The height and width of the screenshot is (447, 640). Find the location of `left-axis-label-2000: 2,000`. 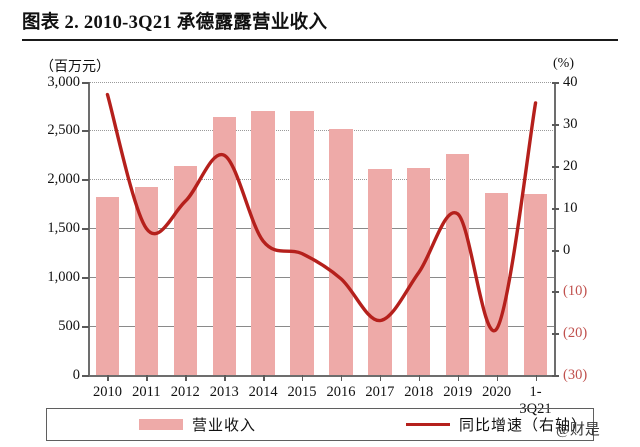

left-axis-label-2000: 2,000 is located at coordinates (63, 179).